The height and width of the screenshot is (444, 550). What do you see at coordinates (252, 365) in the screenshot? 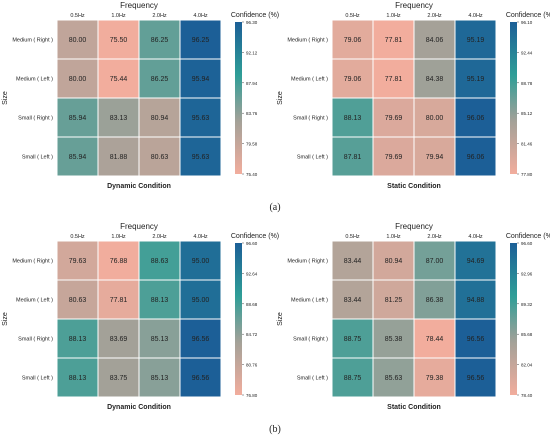
I see `colorbar-tick-label: 80.76` at bounding box center [252, 365].